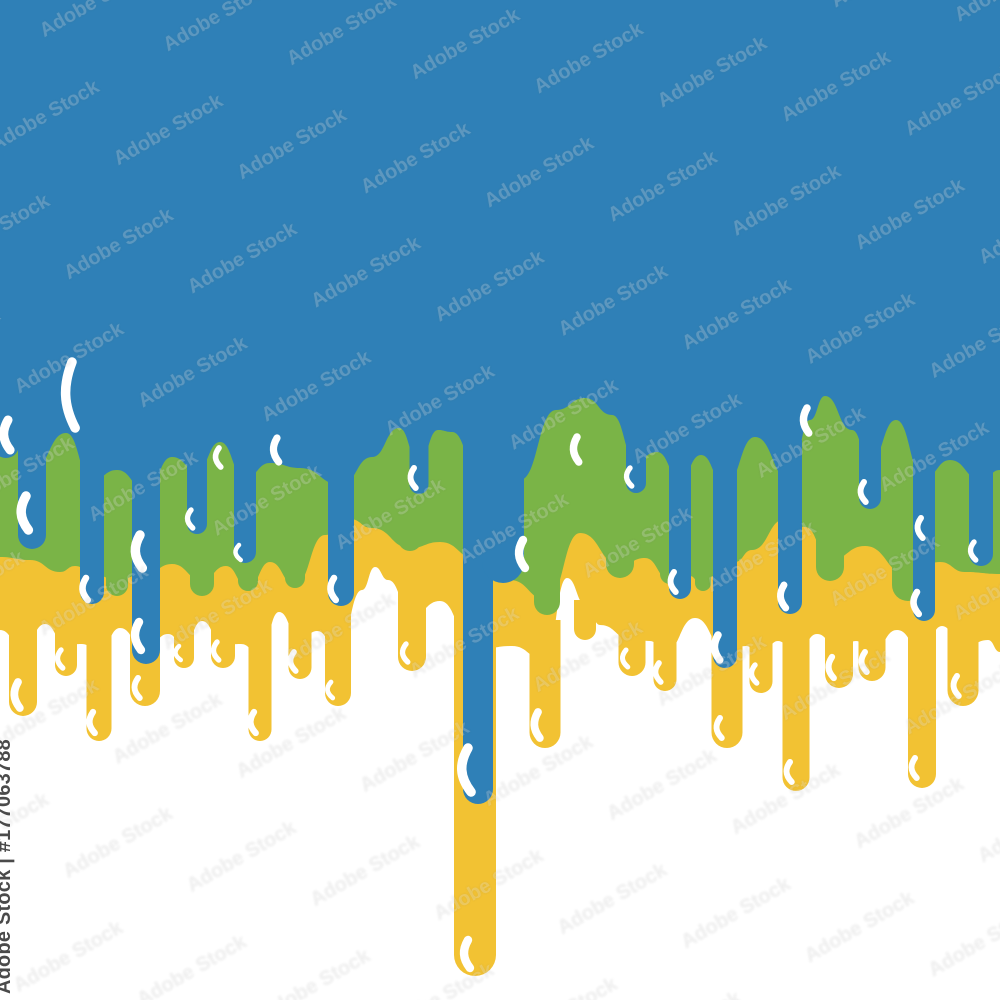  Describe the element at coordinates (7, 866) in the screenshot. I see `watermark-id-label: Adobe Stock | #177063788` at that location.